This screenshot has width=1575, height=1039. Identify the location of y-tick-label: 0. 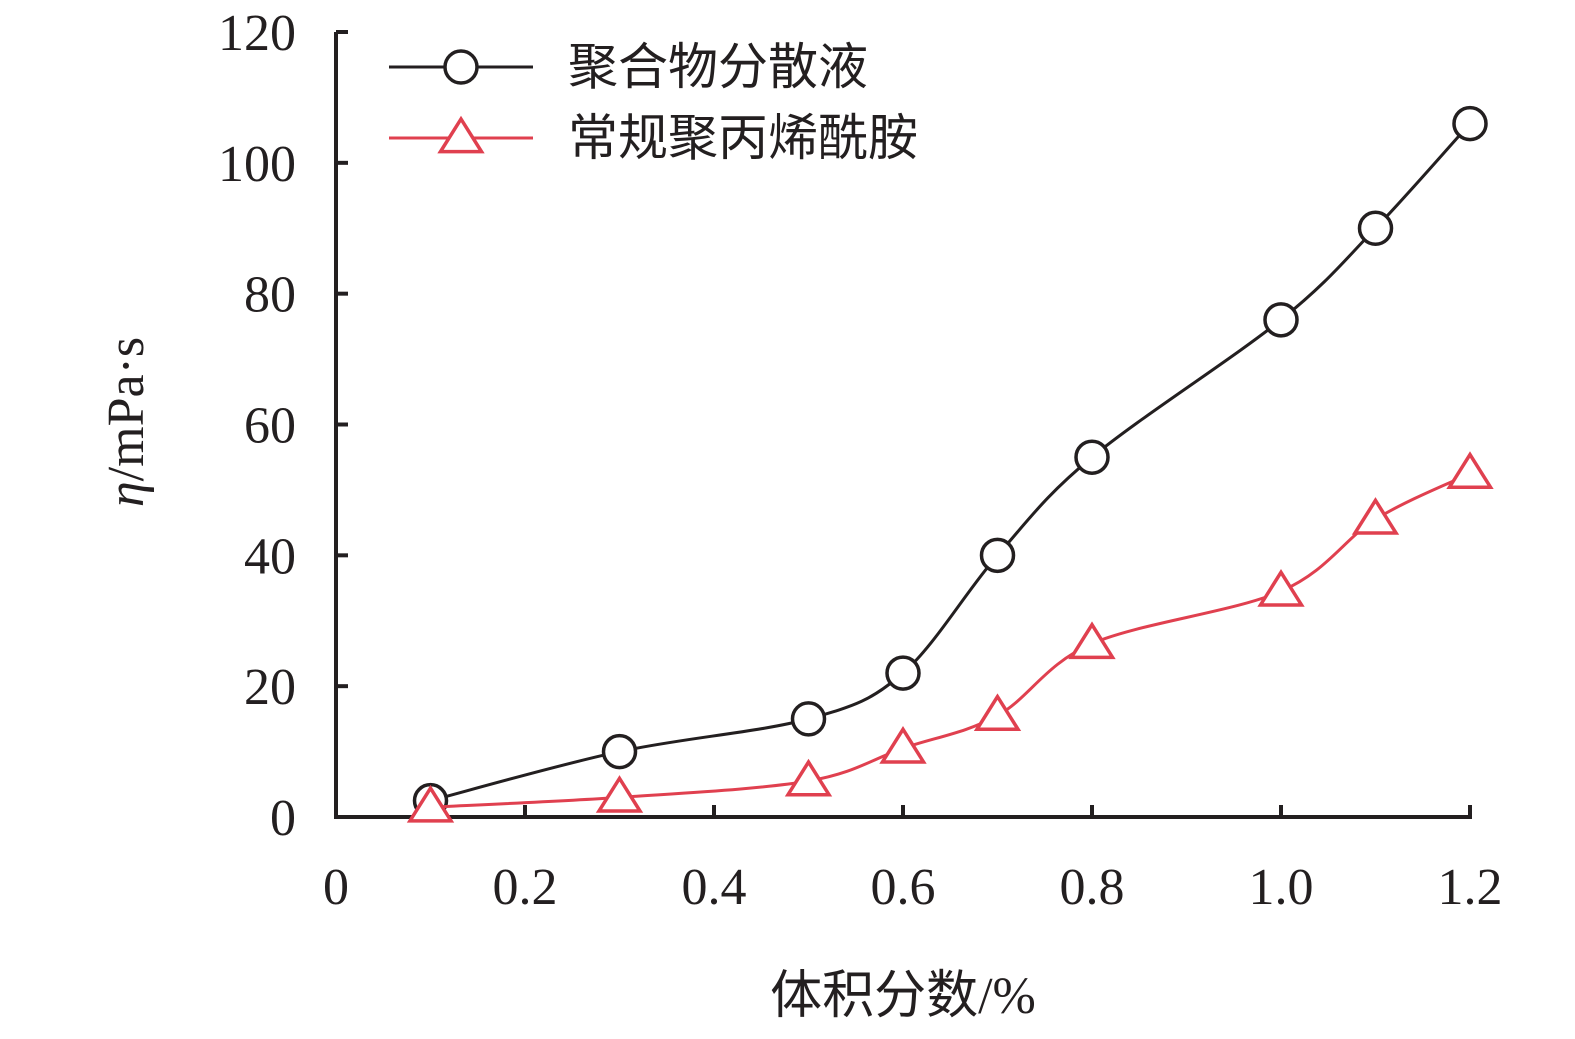
(283, 818).